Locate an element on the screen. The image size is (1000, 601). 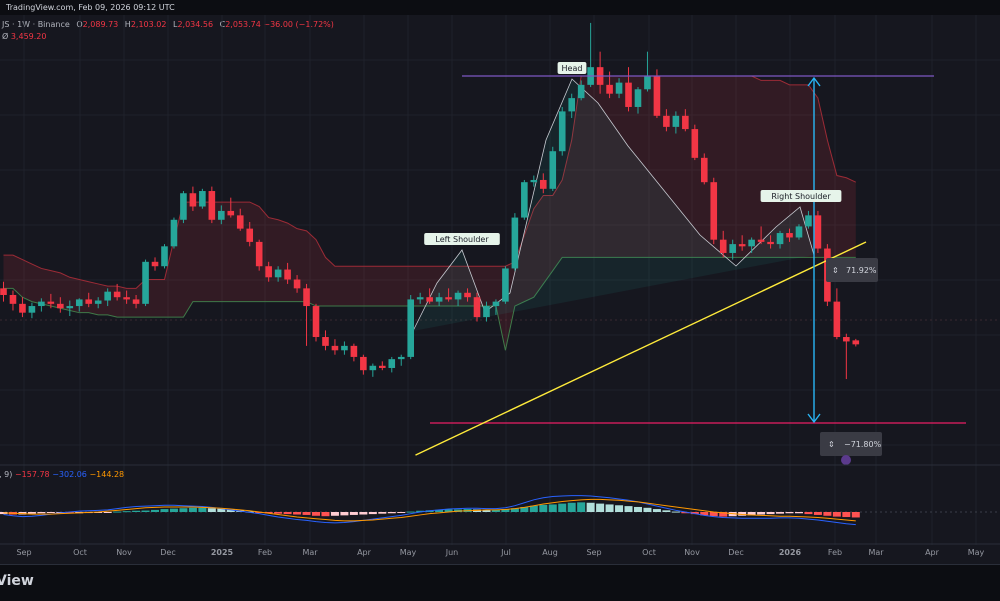
right-shoulder-label-bg is located at coordinates (801, 196).